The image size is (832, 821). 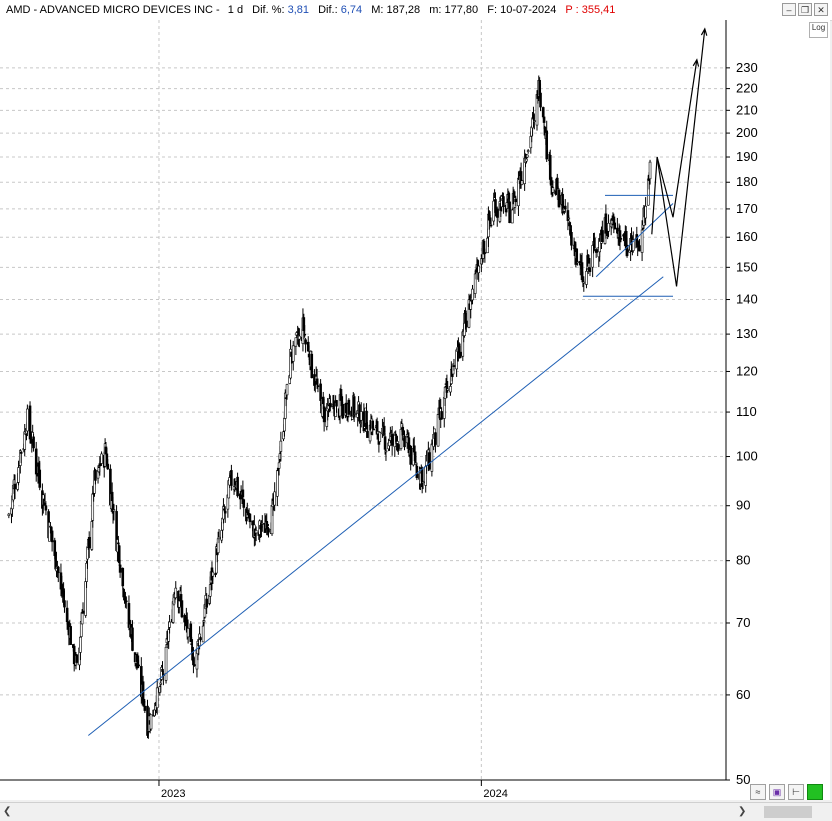 I want to click on y-tick-label: 130, so click(x=747, y=333).